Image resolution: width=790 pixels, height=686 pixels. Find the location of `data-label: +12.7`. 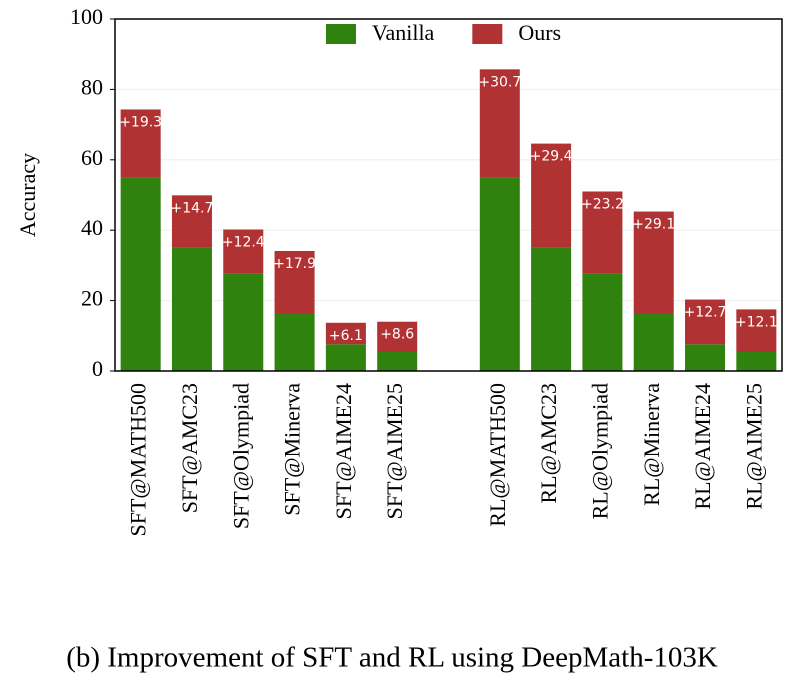

data-label: +12.7 is located at coordinates (705, 313).